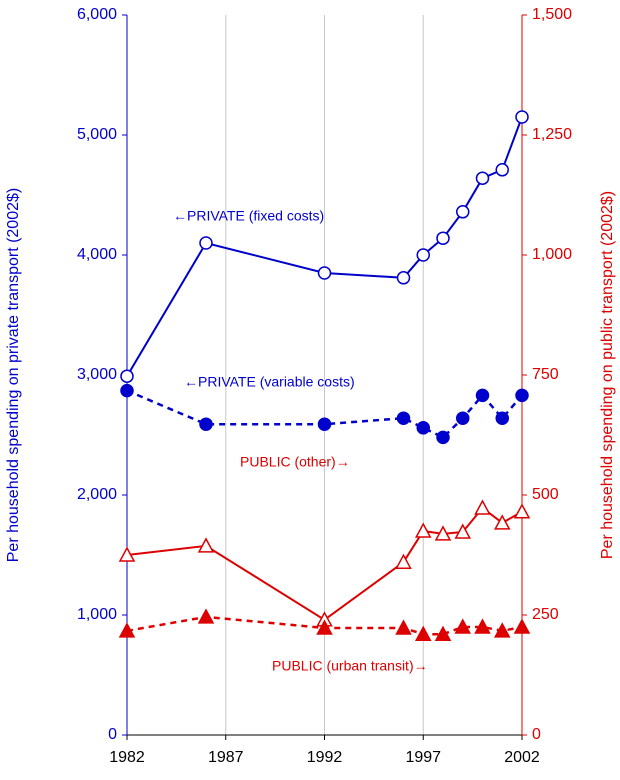 The height and width of the screenshot is (780, 620). What do you see at coordinates (248, 216) in the screenshot?
I see `annotation: ←PRIVATE (fixed costs)` at bounding box center [248, 216].